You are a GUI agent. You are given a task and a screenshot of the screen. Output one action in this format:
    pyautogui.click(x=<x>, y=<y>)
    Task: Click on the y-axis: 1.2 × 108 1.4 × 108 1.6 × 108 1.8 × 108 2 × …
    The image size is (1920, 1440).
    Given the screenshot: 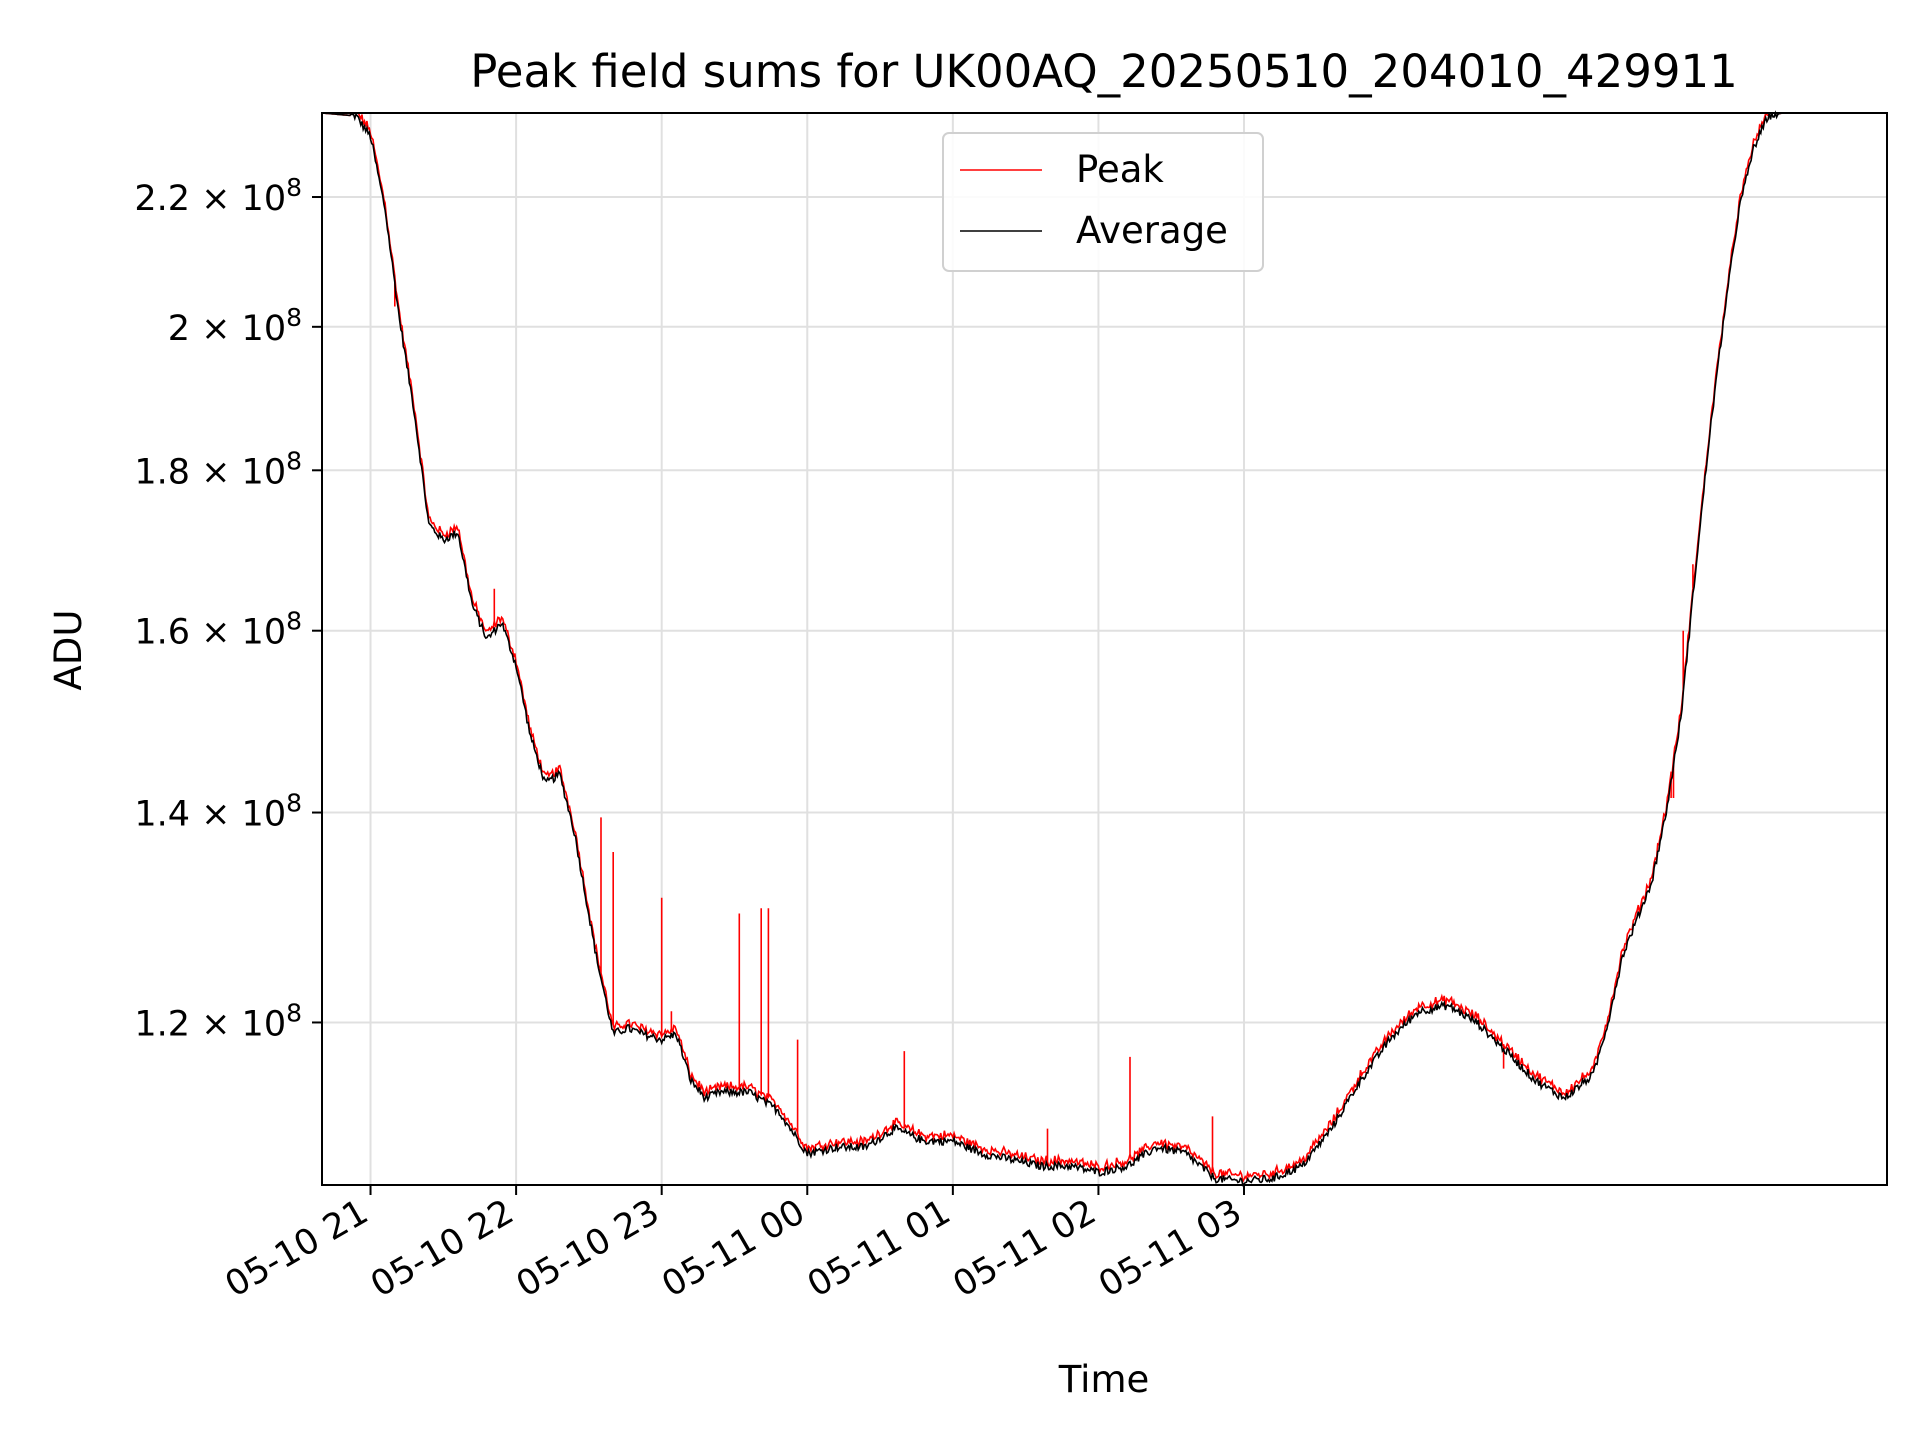 What is the action you would take?
    pyautogui.click(x=228, y=608)
    